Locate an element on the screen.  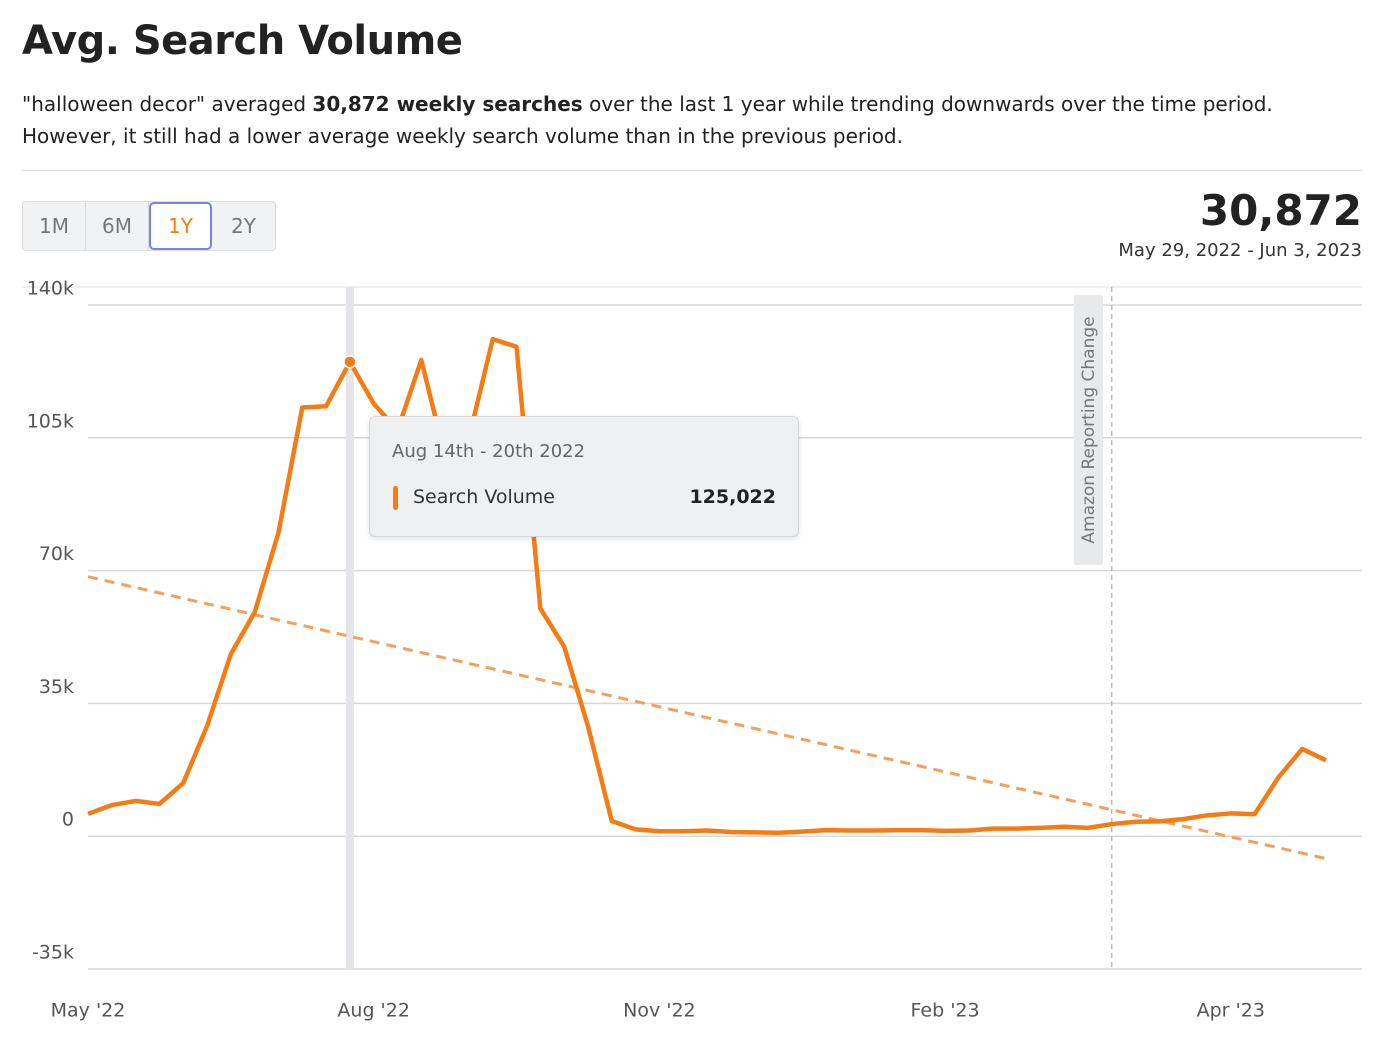
x-tick-label: Nov '22 is located at coordinates (659, 1011).